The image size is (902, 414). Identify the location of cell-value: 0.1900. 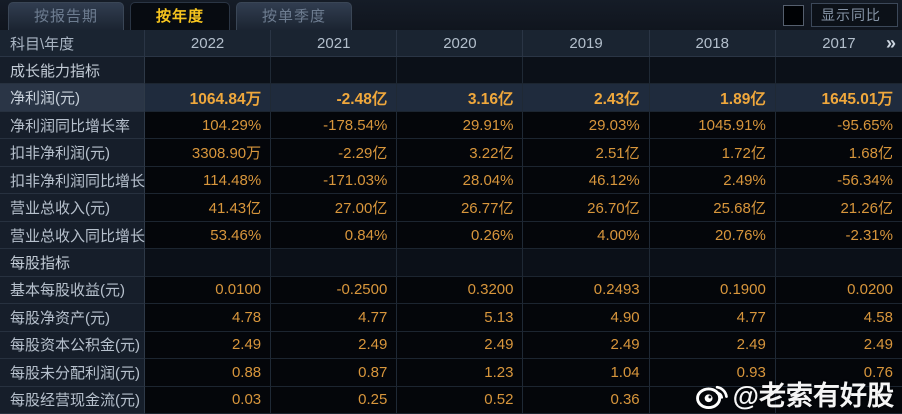
(712, 290).